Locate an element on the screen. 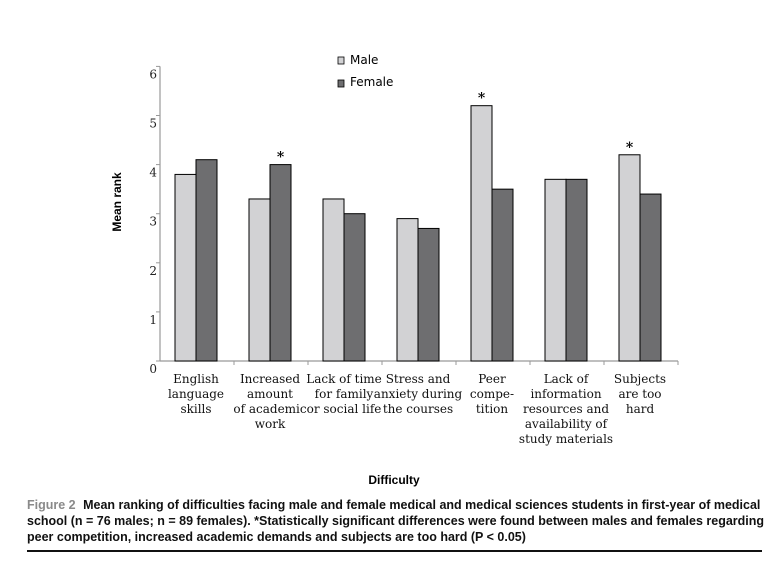  x-tick-label-line: Peer is located at coordinates (492, 379).